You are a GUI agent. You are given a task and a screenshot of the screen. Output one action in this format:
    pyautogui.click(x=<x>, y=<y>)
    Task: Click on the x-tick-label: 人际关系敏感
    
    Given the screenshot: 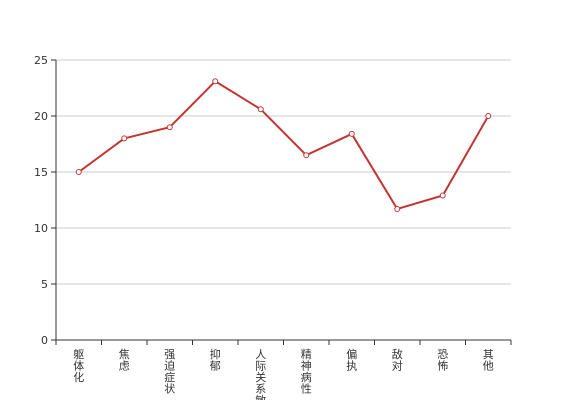 What is the action you would take?
    pyautogui.click(x=260, y=374)
    